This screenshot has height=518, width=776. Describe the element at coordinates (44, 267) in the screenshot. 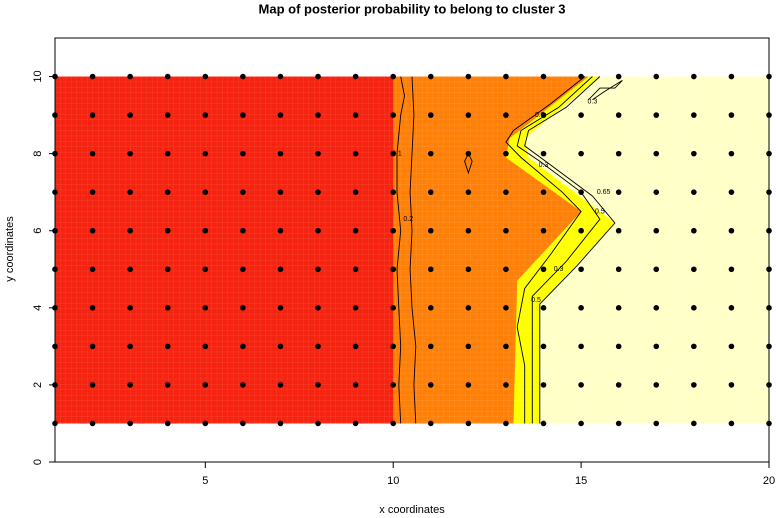

I see `y-axis: 0 2 4 6 8 10` at that location.